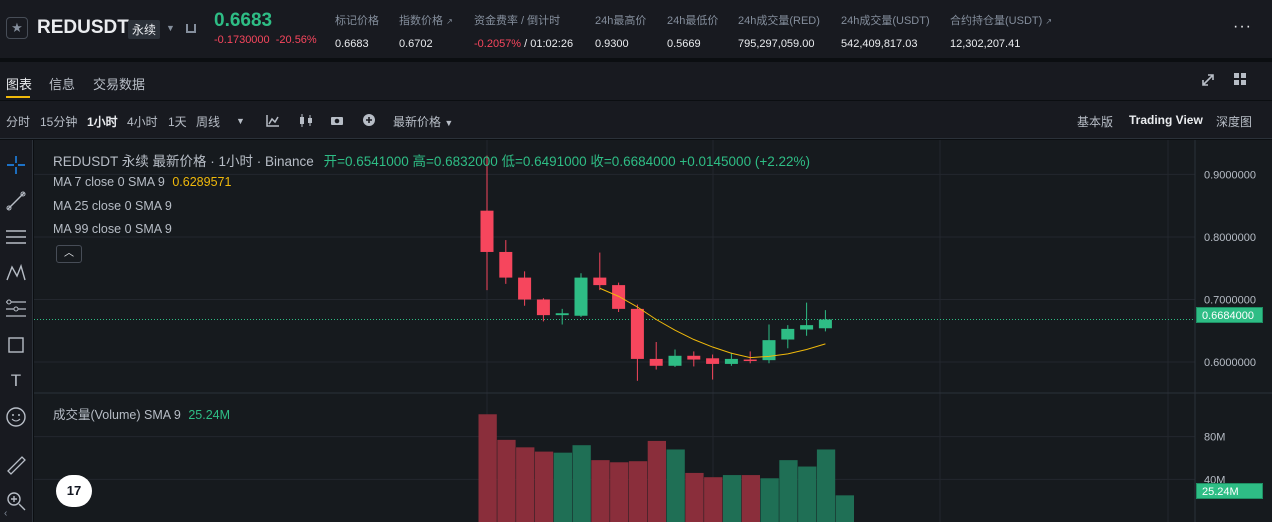  Describe the element at coordinates (208, 122) in the screenshot. I see `interval-1w: 周线` at that location.